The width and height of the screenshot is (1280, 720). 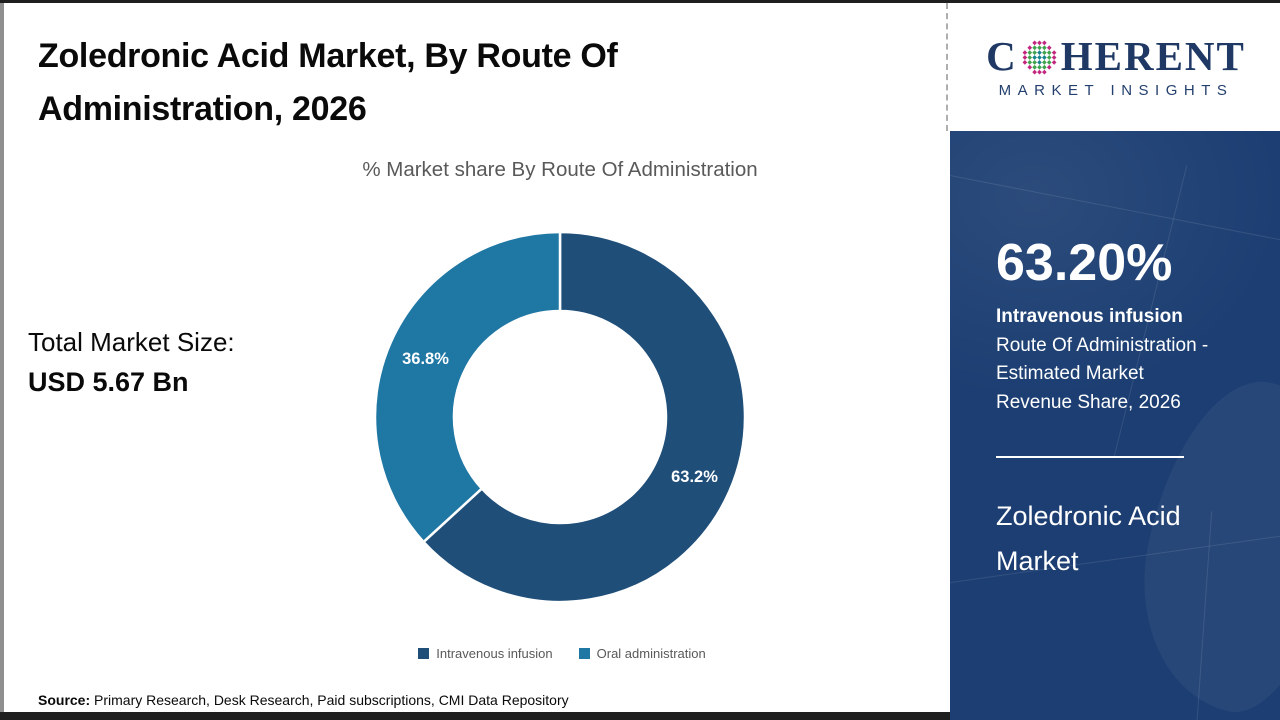 What do you see at coordinates (947, 67) in the screenshot?
I see `dashed-divider` at bounding box center [947, 67].